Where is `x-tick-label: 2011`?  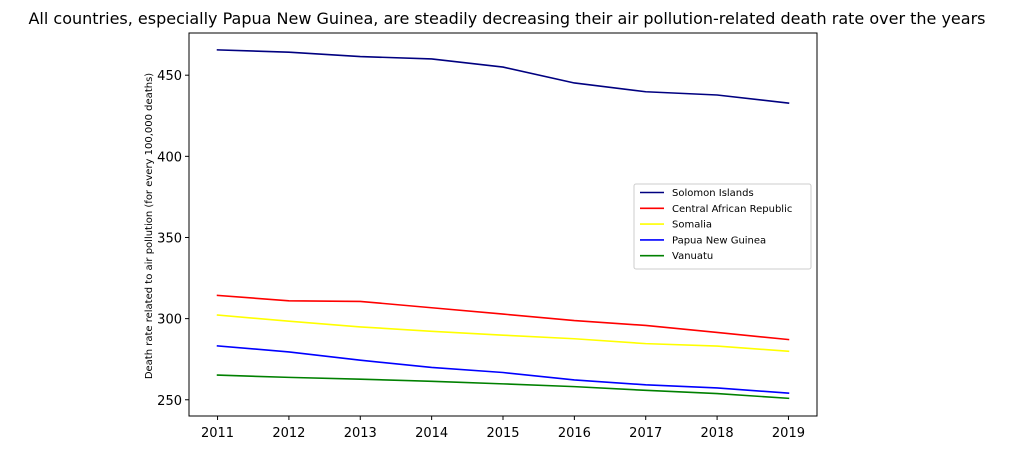 x-tick-label: 2011 is located at coordinates (217, 433).